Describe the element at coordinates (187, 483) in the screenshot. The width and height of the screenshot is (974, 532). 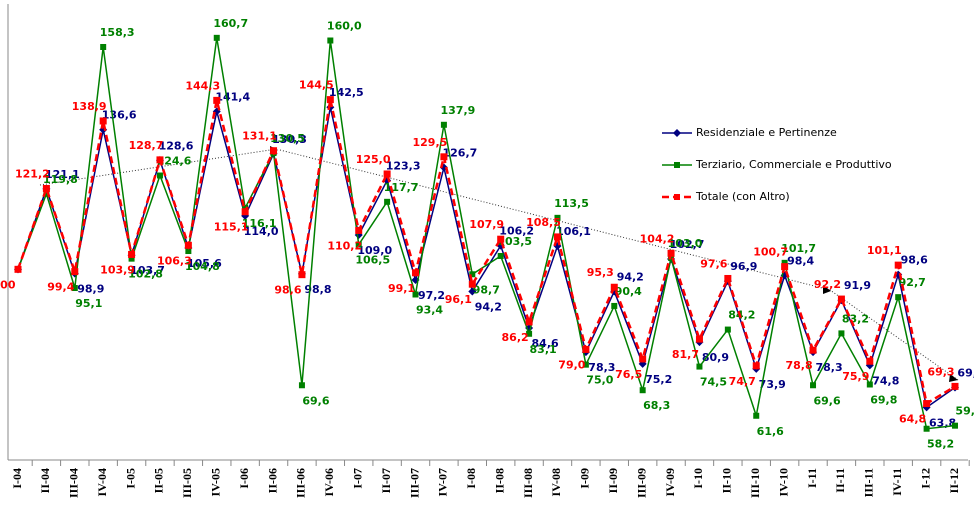
I see `x-tick-label: III-05` at that location.